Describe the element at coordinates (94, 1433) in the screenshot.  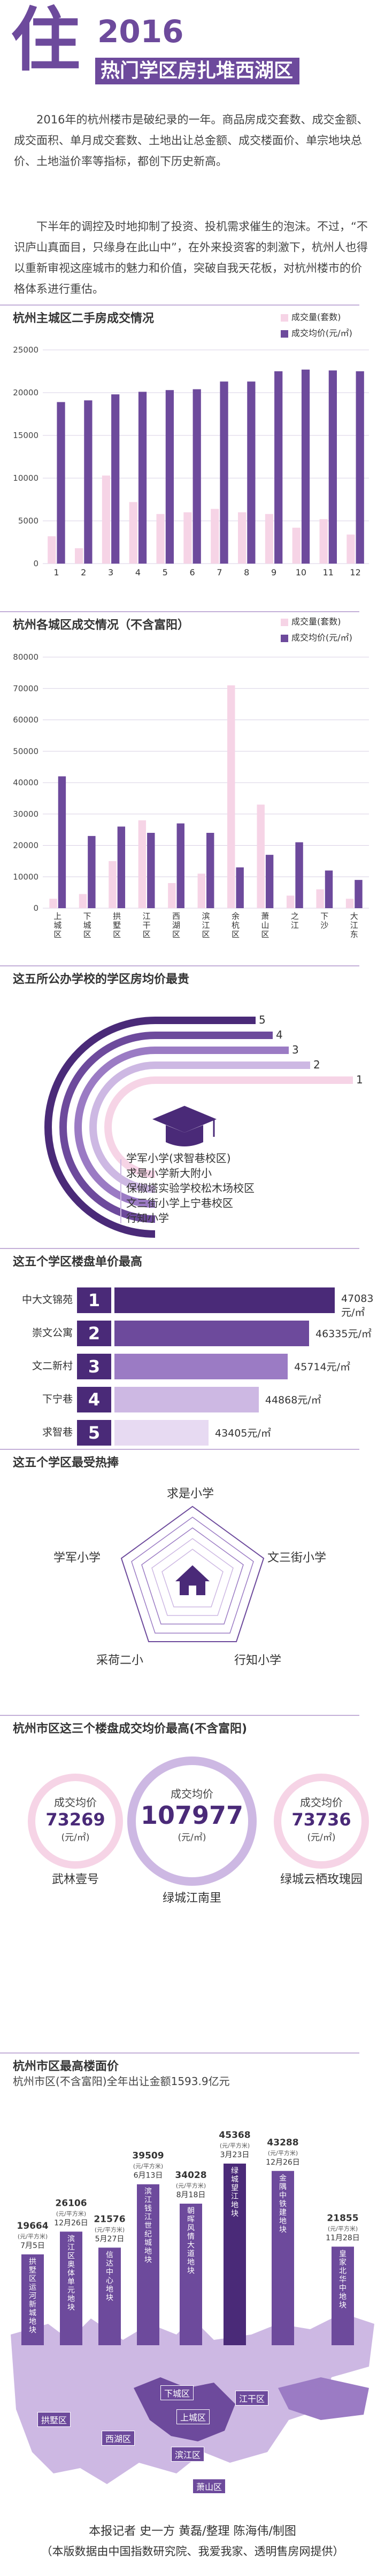
I see `rank-badge: 5` at that location.